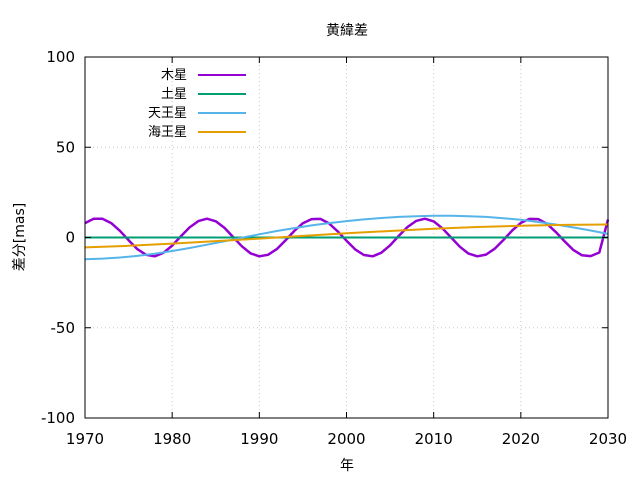 This screenshot has height=480, width=640. What do you see at coordinates (174, 75) in the screenshot?
I see `legend-label: 木星` at bounding box center [174, 75].